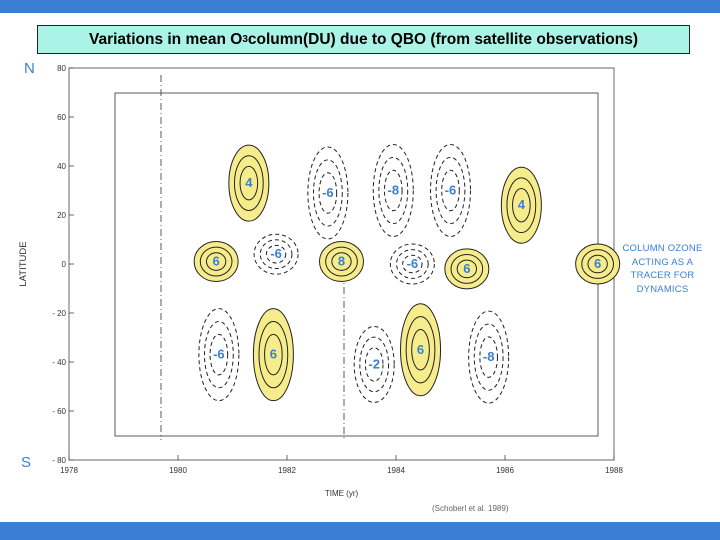  Describe the element at coordinates (64, 264) in the screenshot. I see `y-tick-label: 0` at that location.